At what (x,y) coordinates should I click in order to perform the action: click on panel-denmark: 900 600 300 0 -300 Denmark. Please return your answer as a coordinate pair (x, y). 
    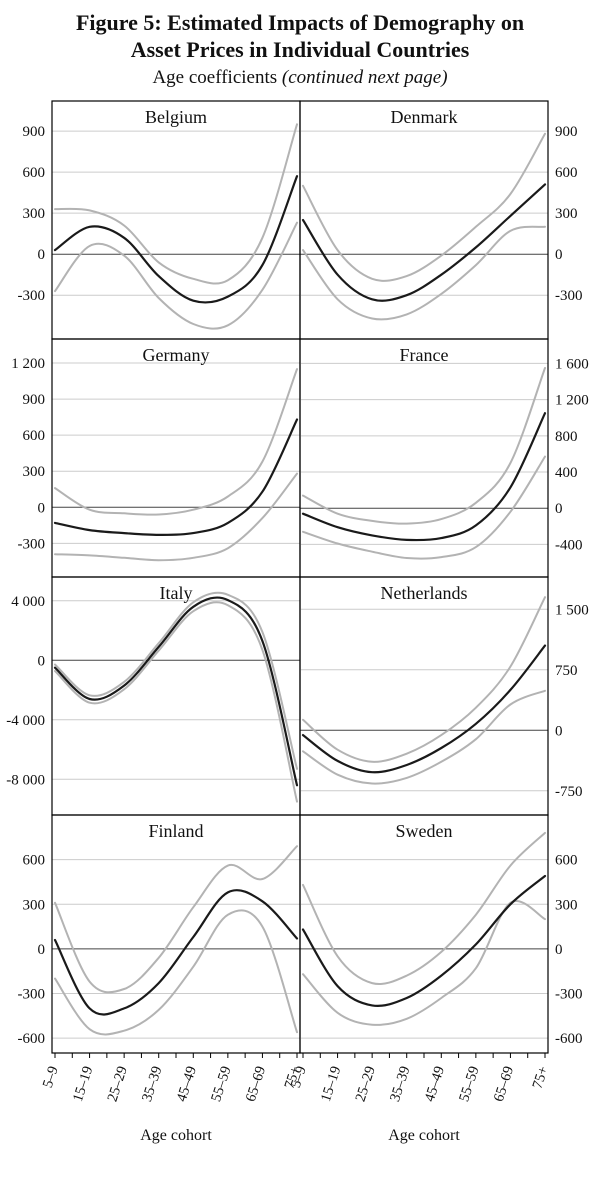
    Looking at the image, I should click on (441, 220).